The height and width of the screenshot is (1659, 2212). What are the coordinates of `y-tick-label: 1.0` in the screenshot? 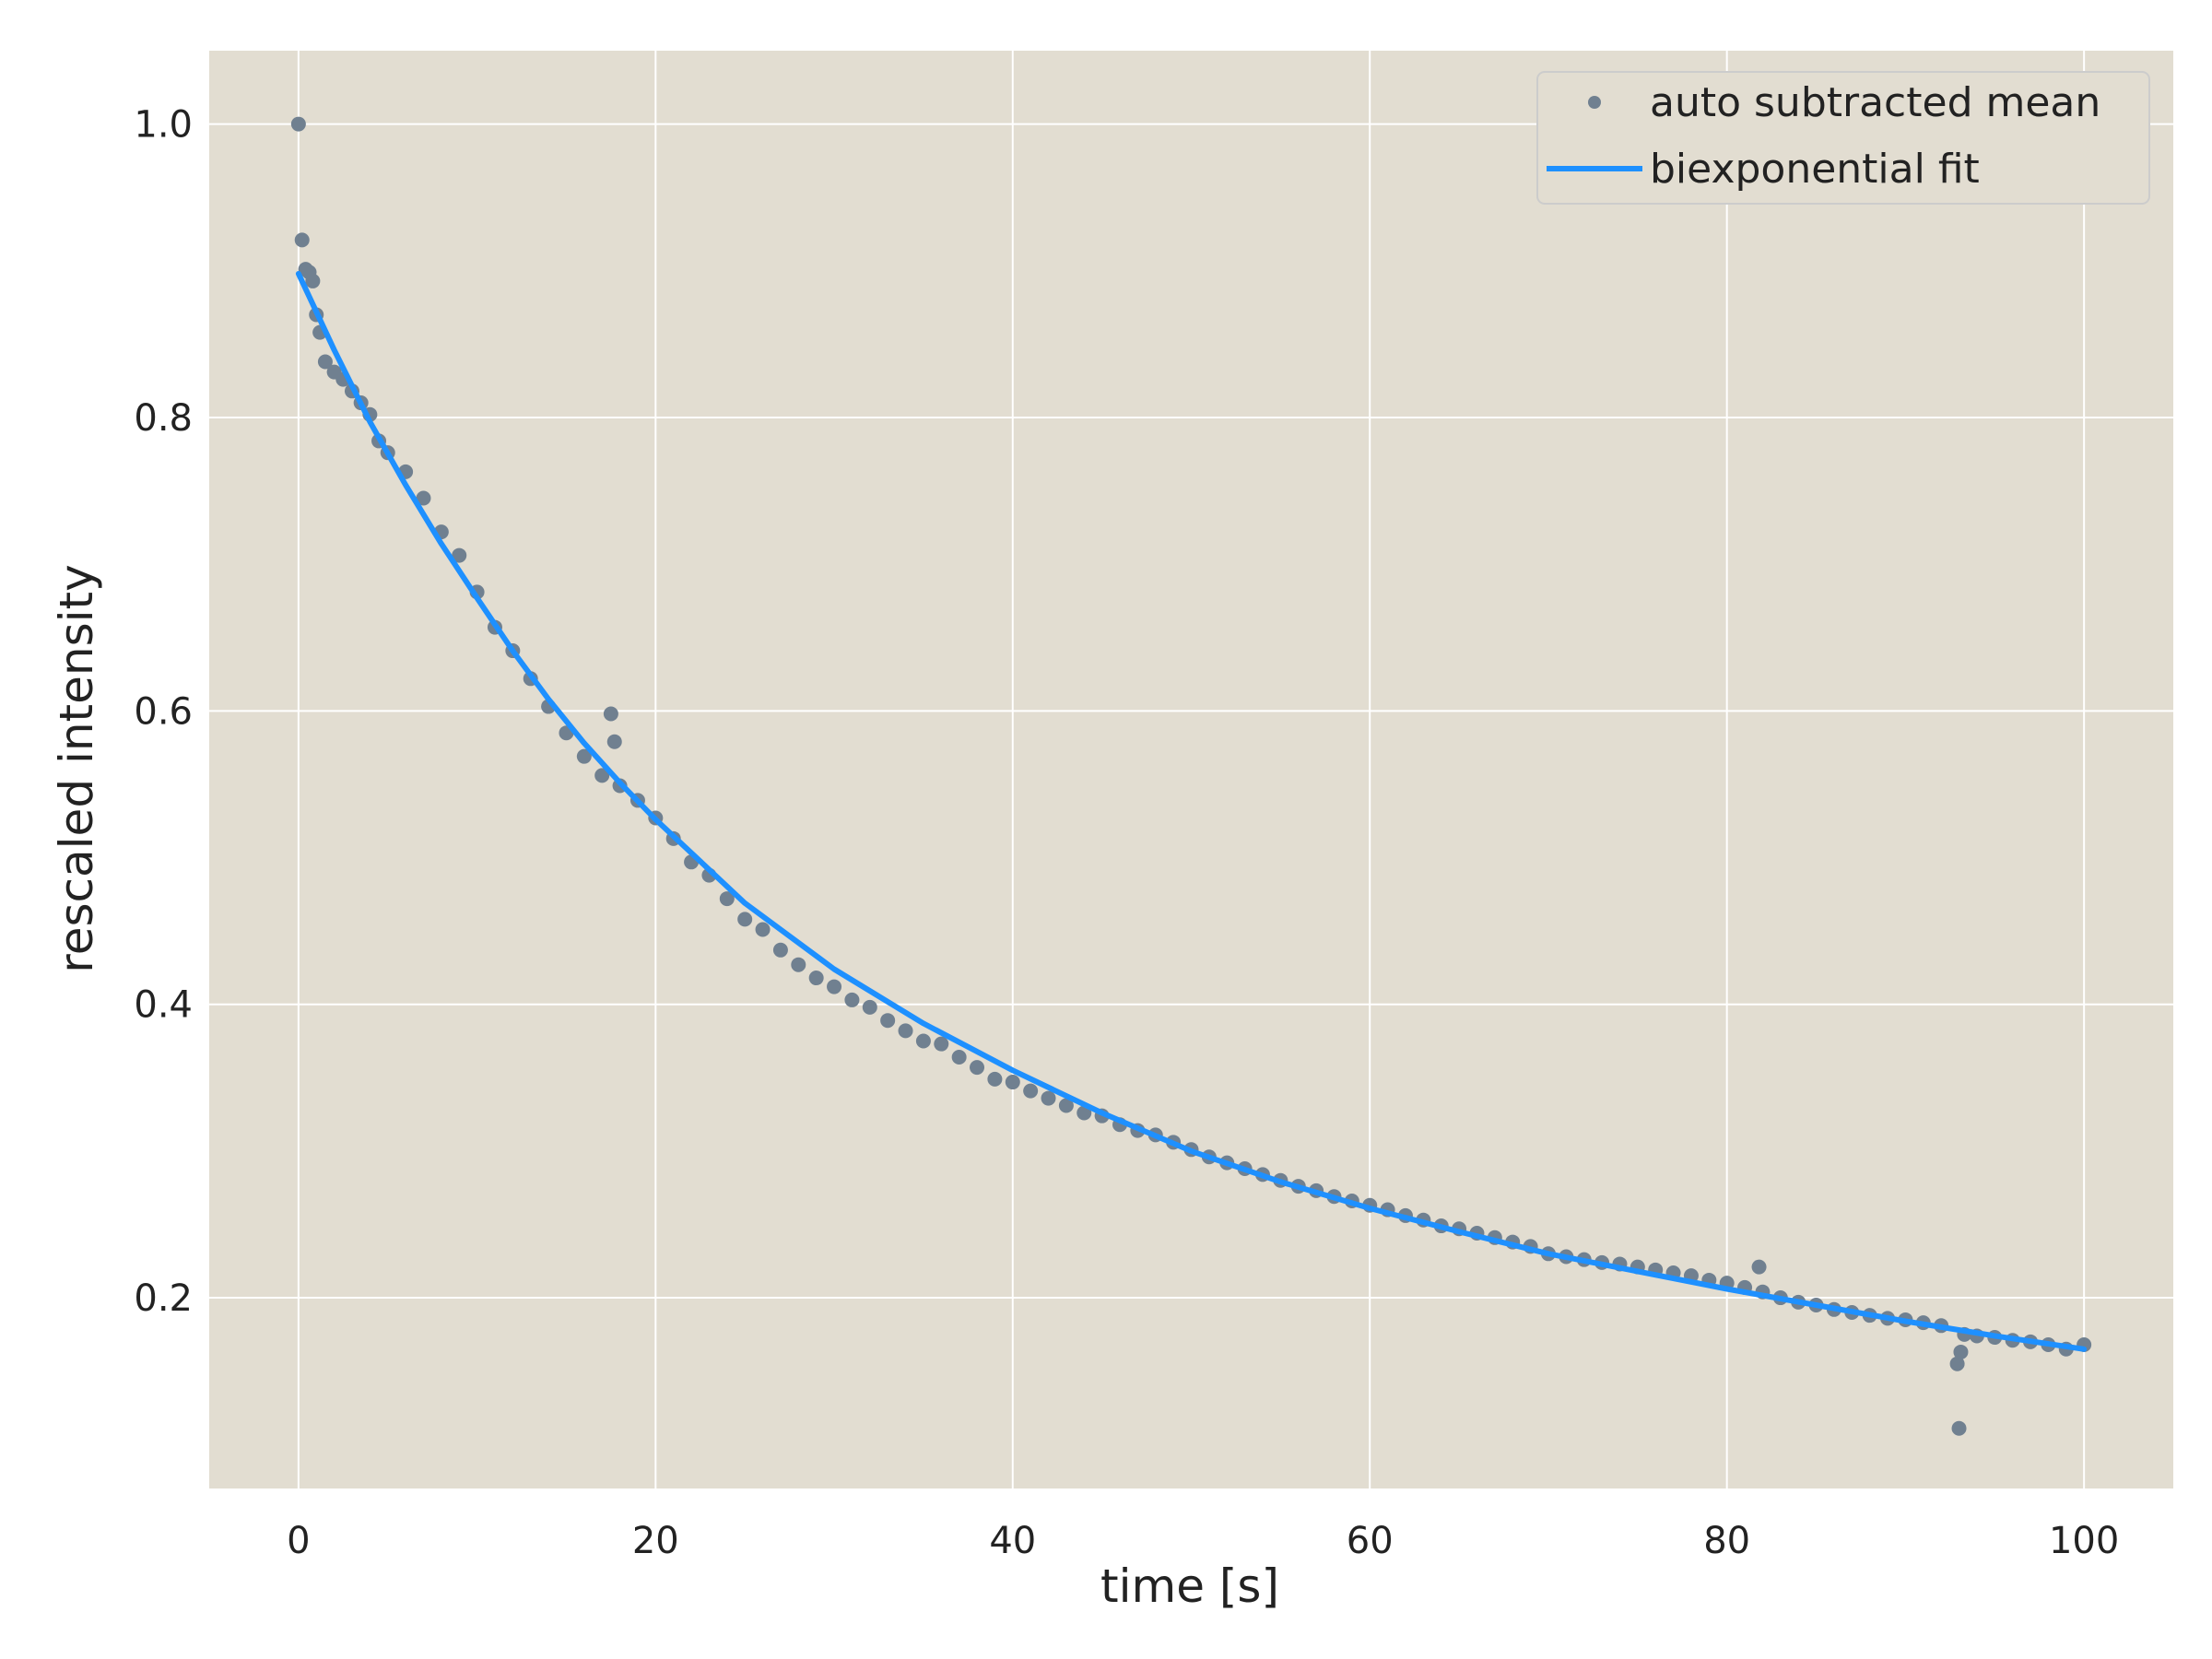 It's located at (163, 125).